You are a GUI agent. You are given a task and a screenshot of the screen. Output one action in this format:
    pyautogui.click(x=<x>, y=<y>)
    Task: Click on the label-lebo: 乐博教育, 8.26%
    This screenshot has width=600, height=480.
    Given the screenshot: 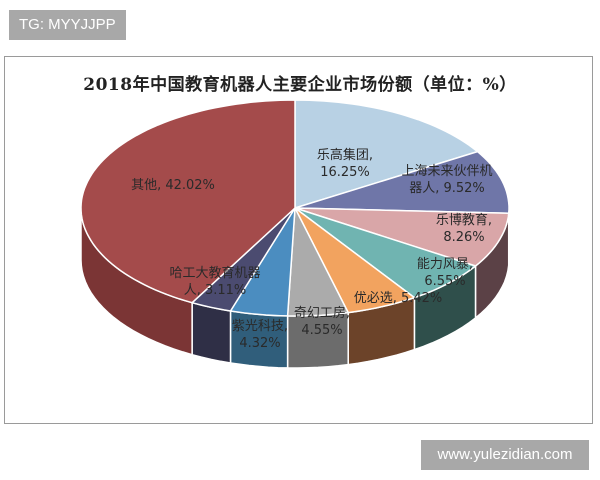 What is the action you would take?
    pyautogui.click(x=464, y=229)
    